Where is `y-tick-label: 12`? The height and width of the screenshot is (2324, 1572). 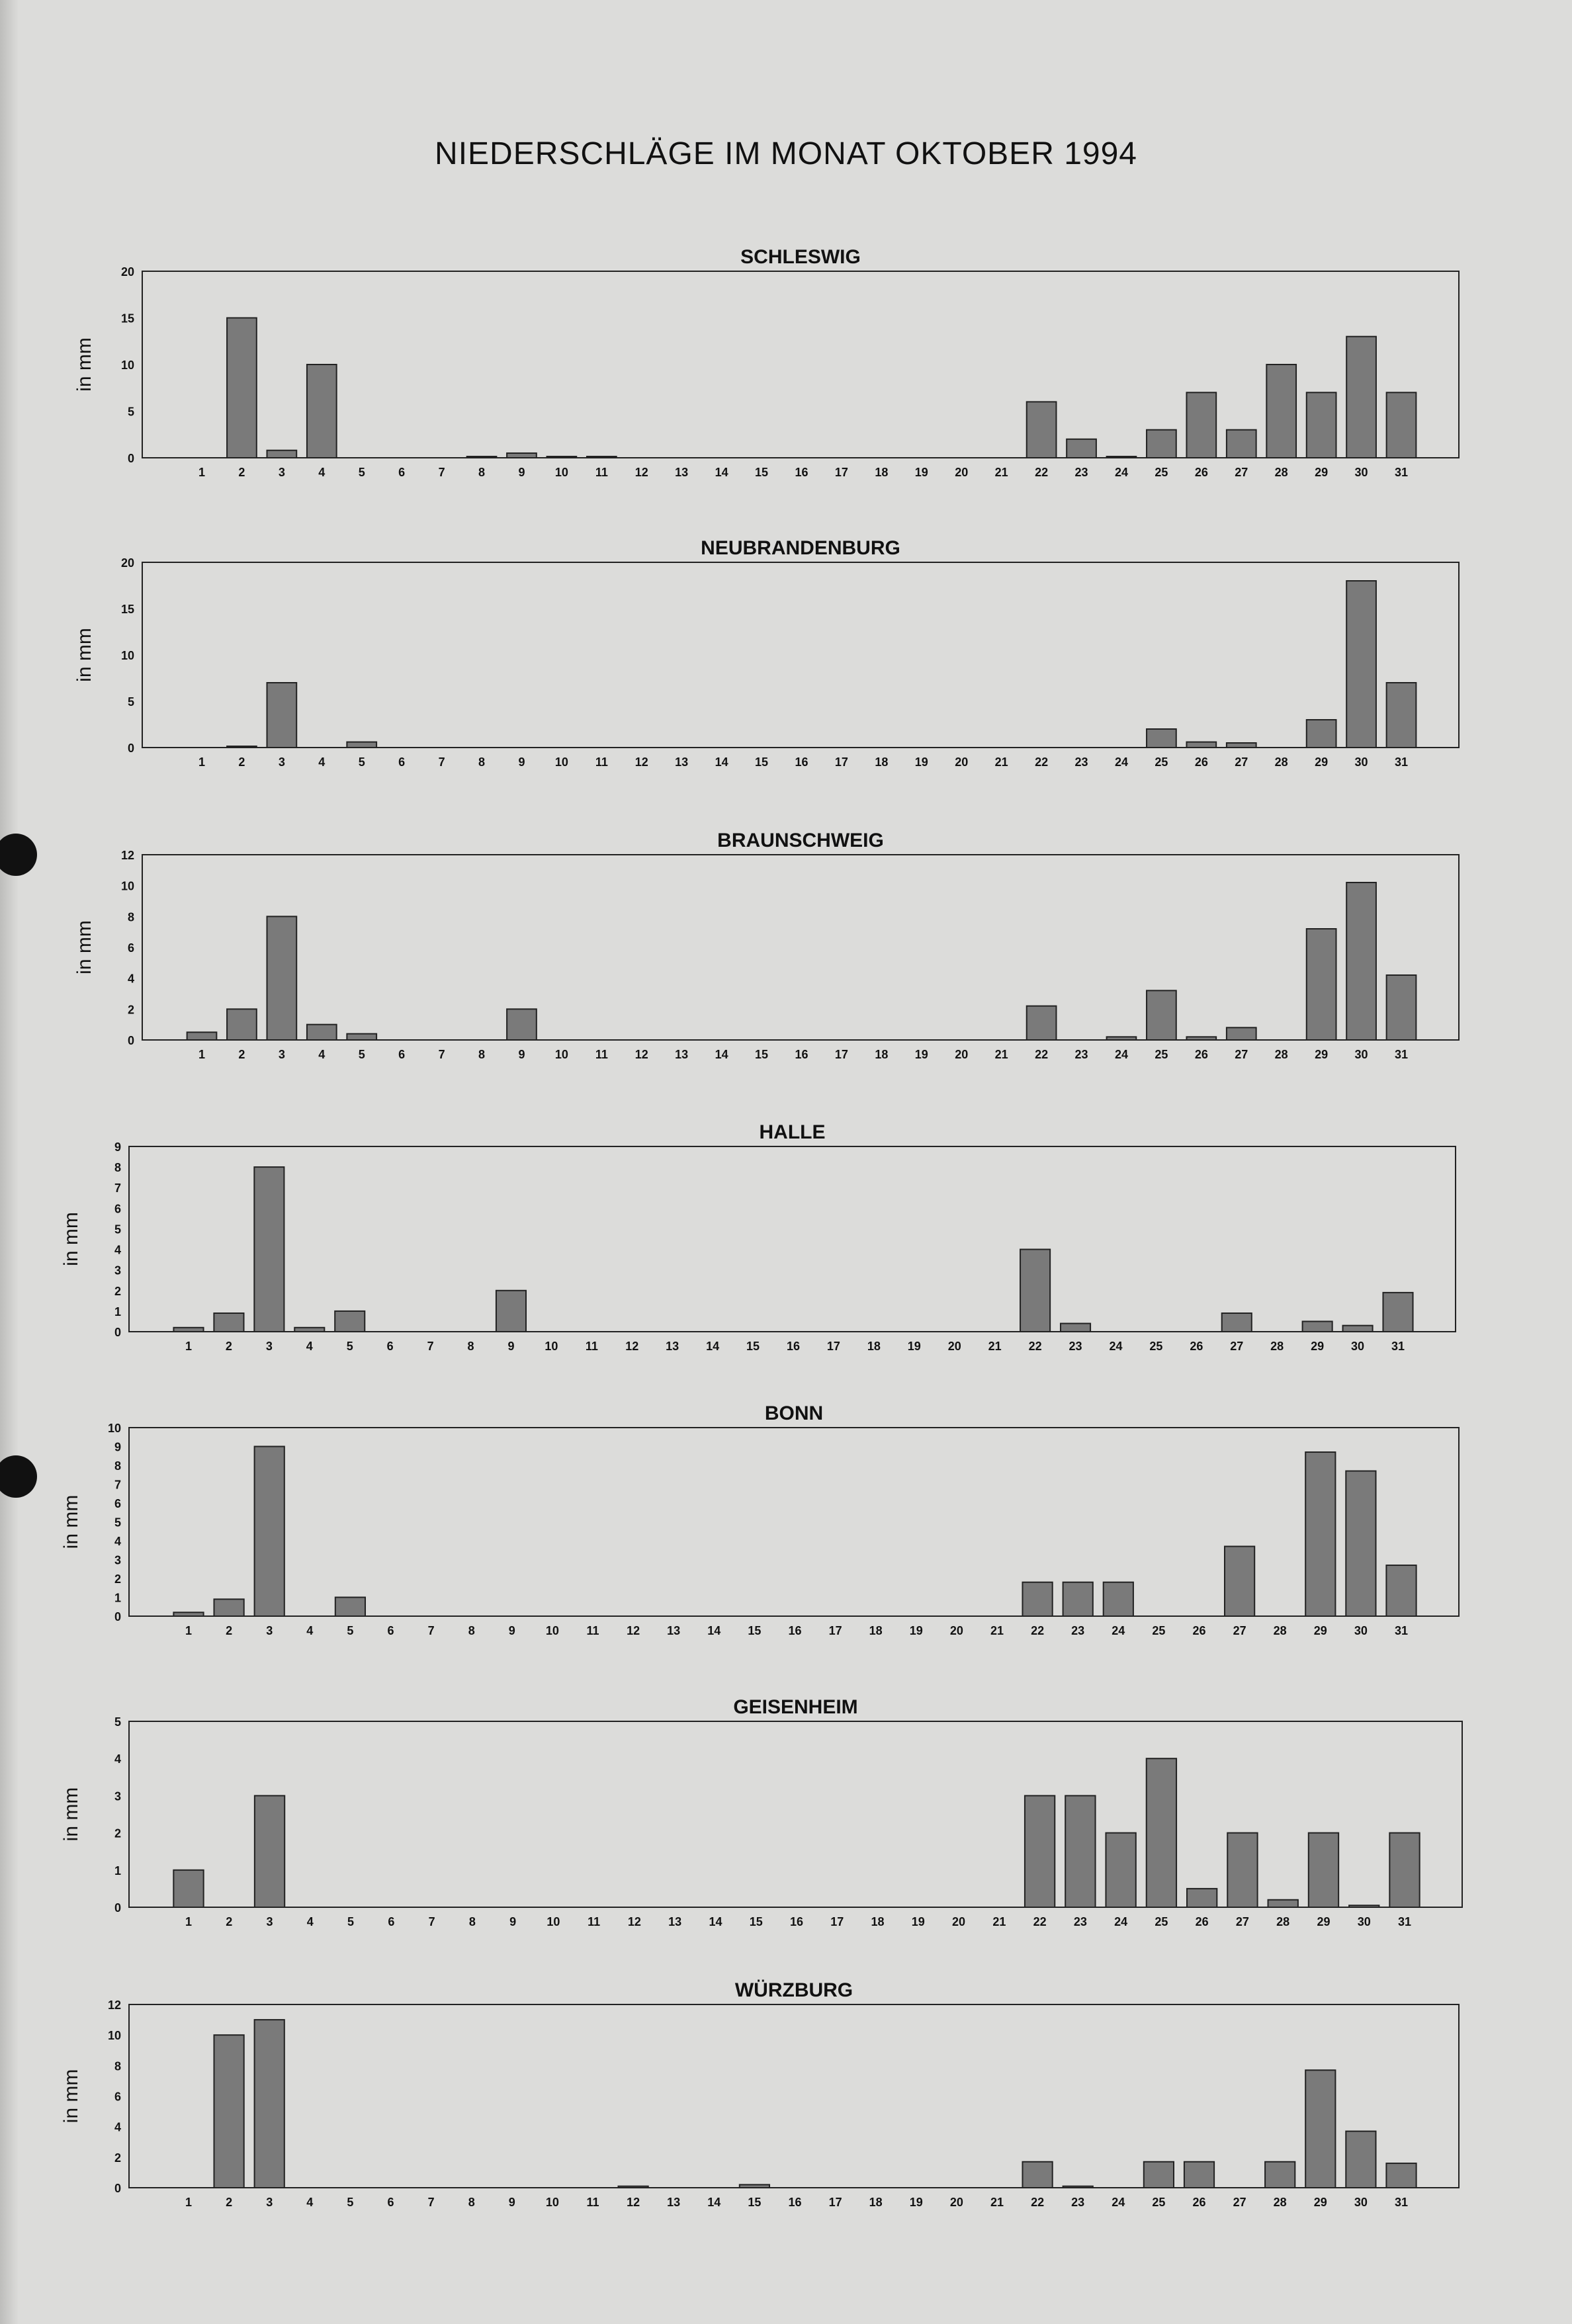
y-tick-label: 12 is located at coordinates (114, 2005).